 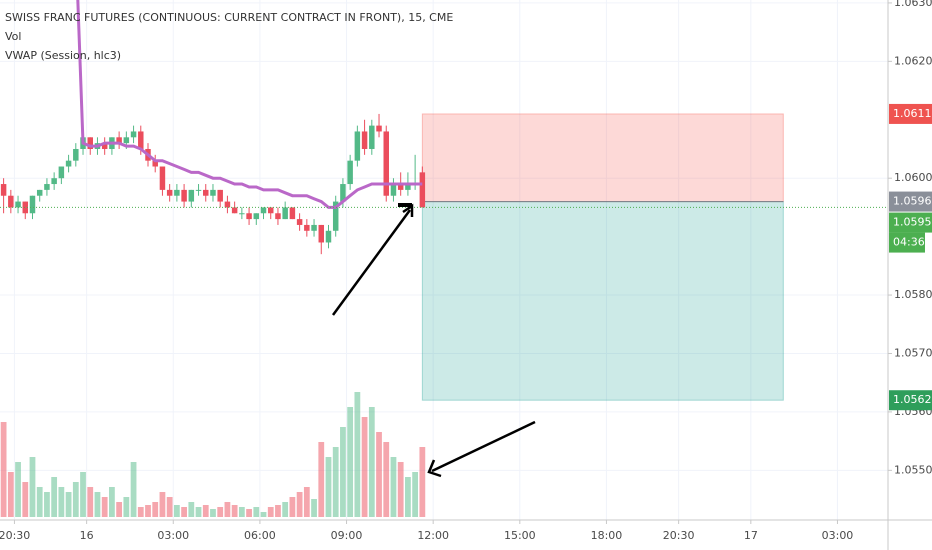 What do you see at coordinates (347, 535) in the screenshot?
I see `x-tick-label: 09:00` at bounding box center [347, 535].